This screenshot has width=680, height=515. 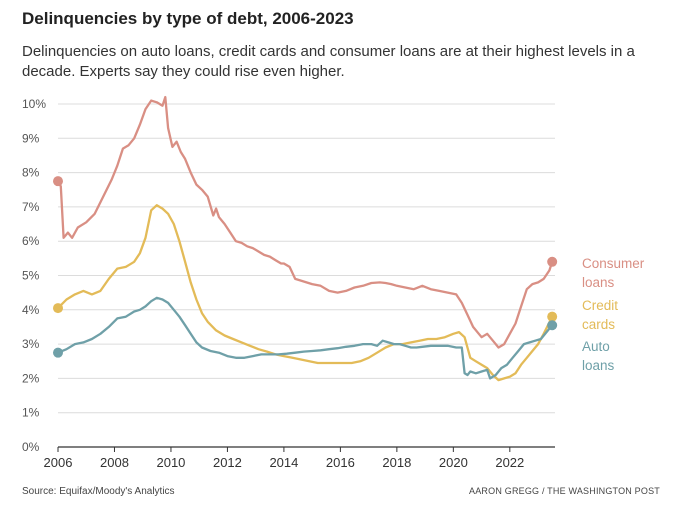 I want to click on y-tick-label: 0%, so click(x=31, y=447).